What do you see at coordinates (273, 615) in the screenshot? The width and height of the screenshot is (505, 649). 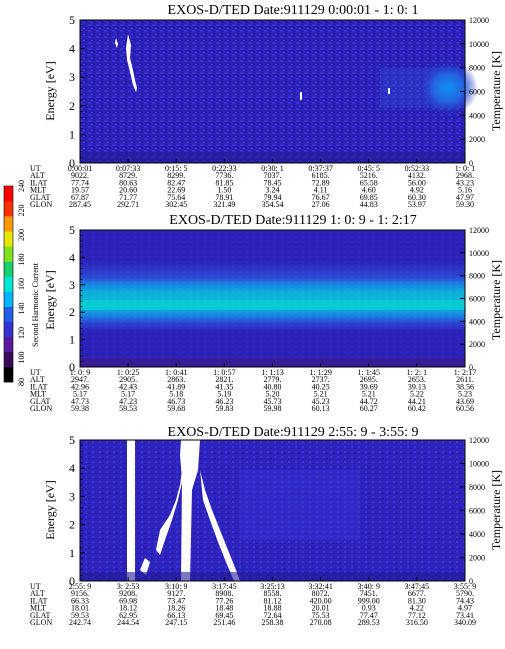 I see `orbit-cell: 72.64` at bounding box center [273, 615].